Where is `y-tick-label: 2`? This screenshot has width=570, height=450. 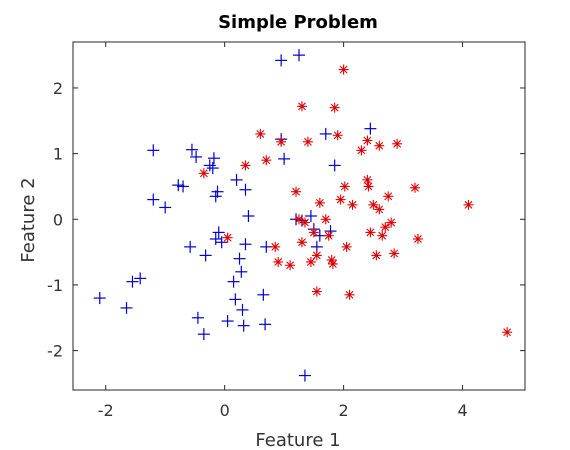 y-tick-label: 2 is located at coordinates (58, 88).